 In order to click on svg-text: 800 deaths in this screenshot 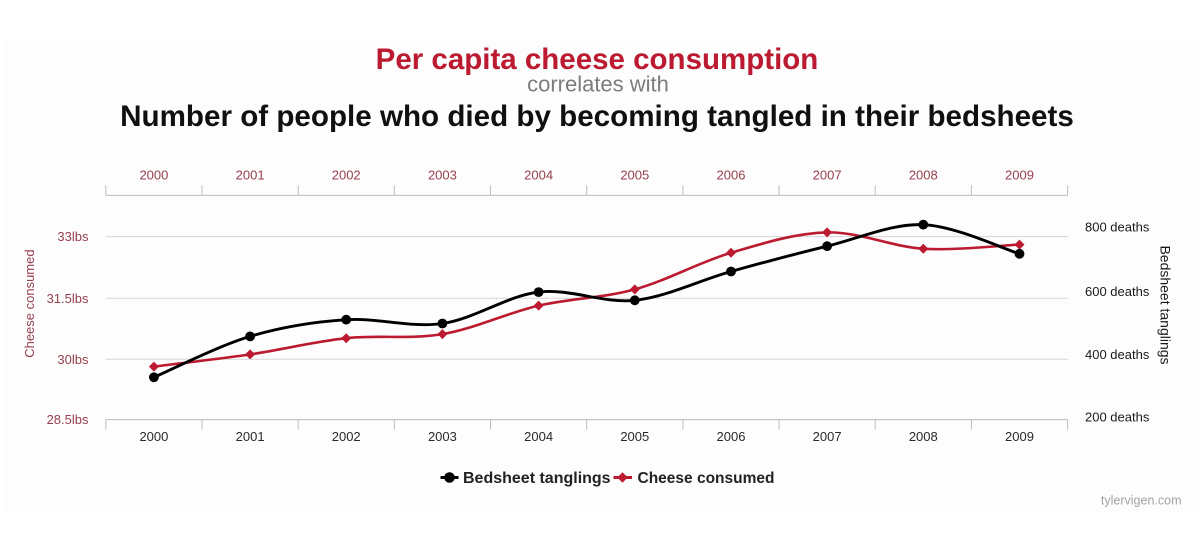, I will do `click(1117, 227)`.